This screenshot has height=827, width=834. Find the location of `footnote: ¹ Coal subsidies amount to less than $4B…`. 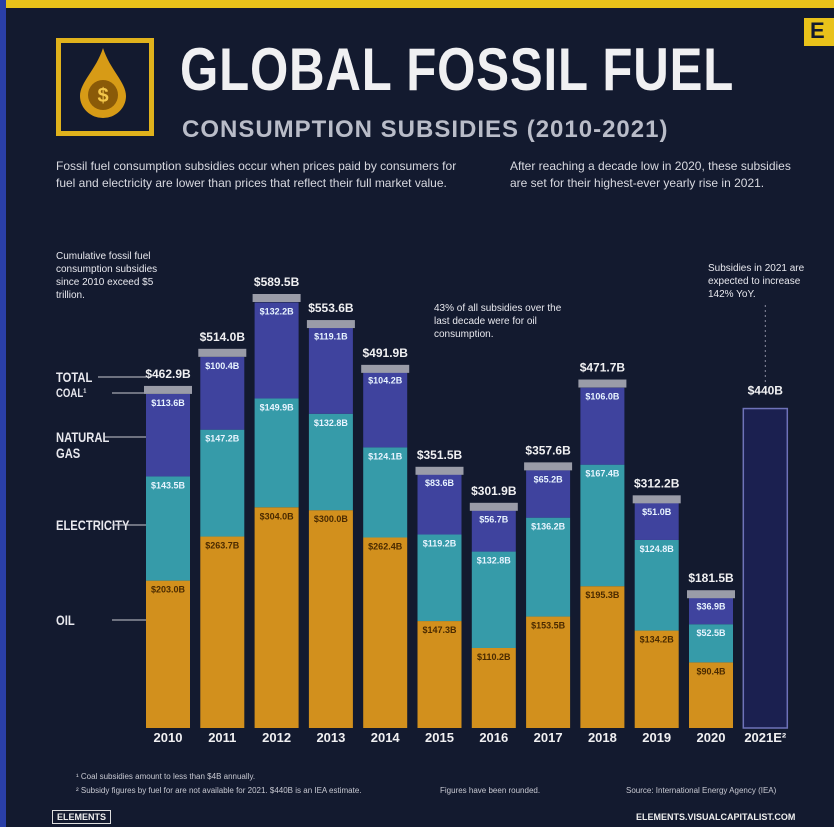

footnote: ¹ Coal subsidies amount to less than $4B… is located at coordinates (166, 776).